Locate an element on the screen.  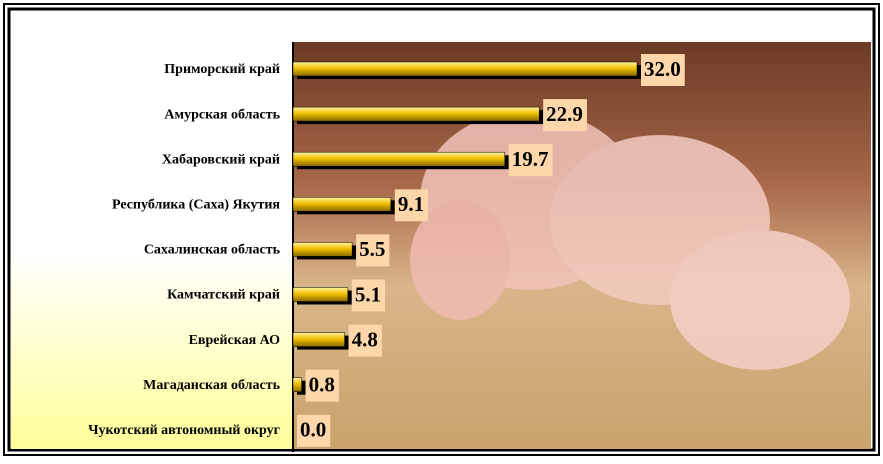
value-label: 19.7 is located at coordinates (530, 159).